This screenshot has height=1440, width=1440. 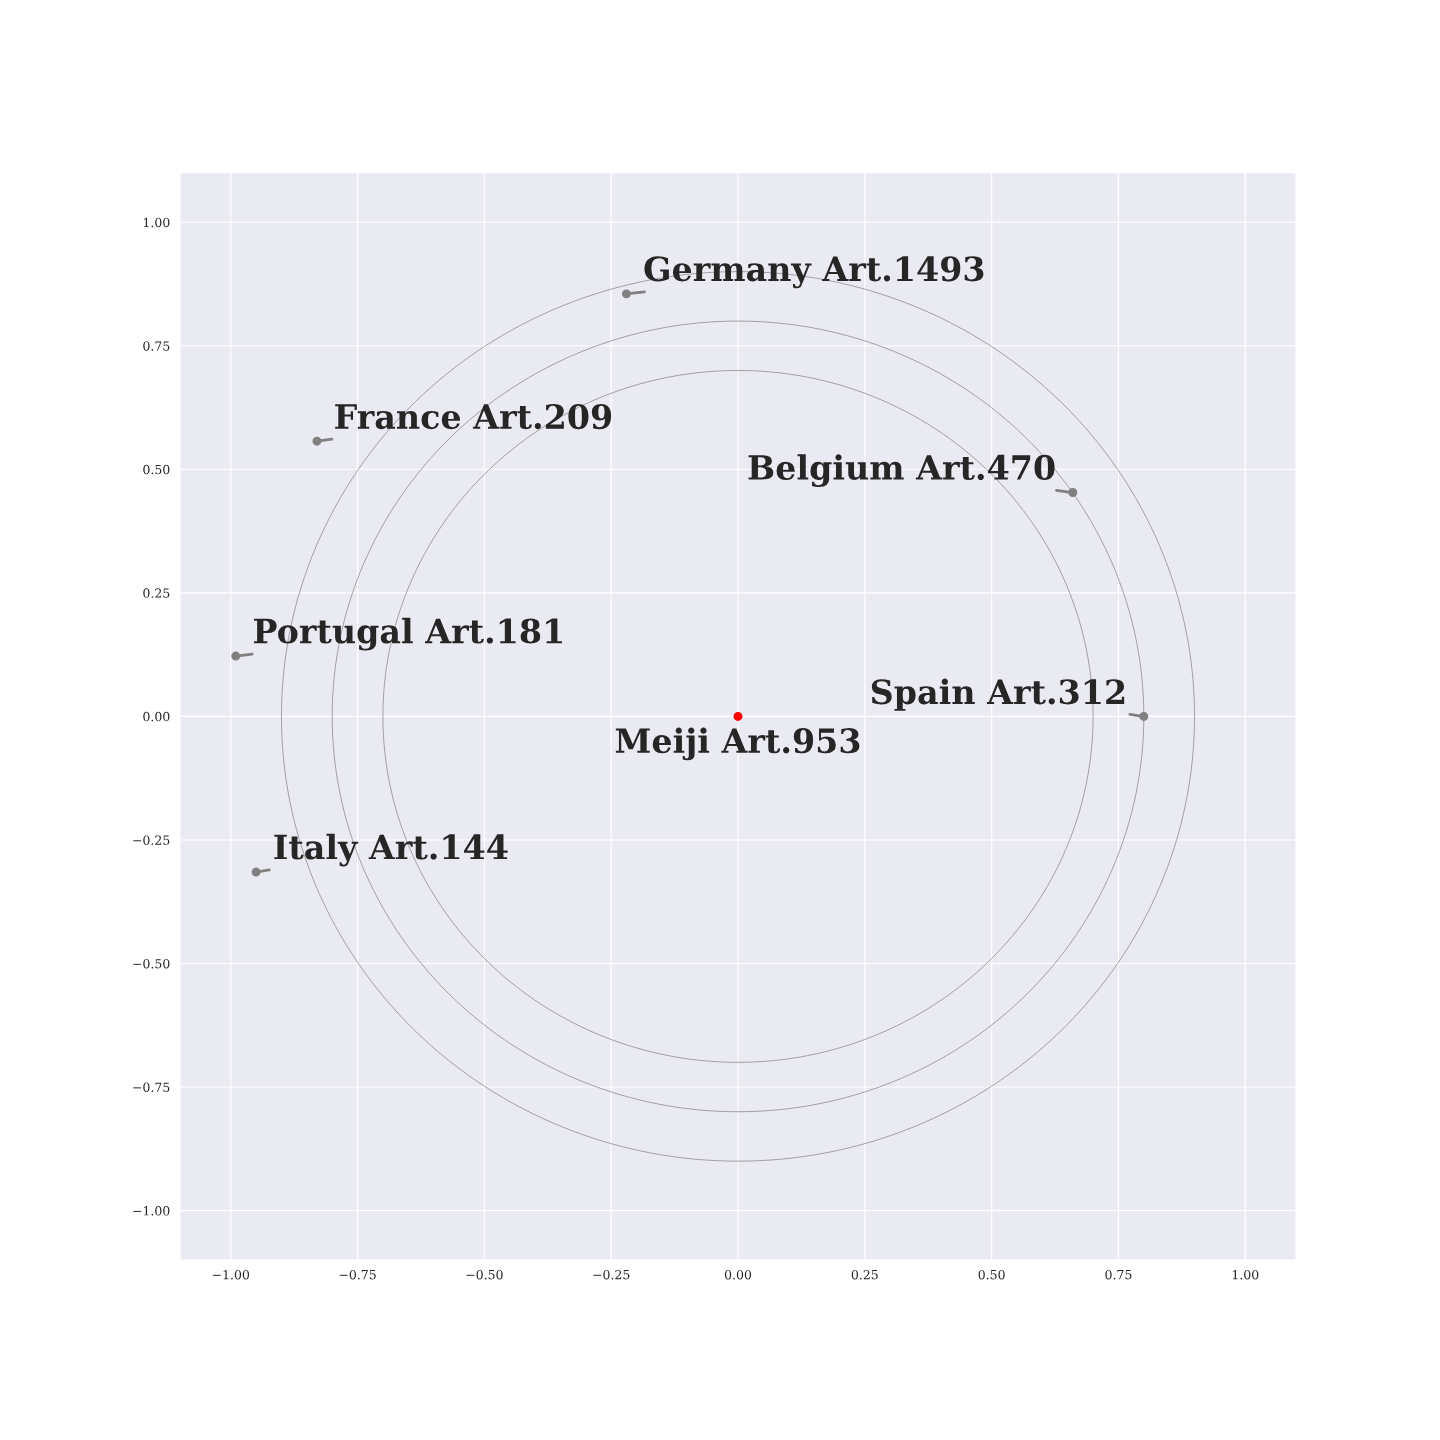 What do you see at coordinates (156, 222) in the screenshot?
I see `y-tick-label: 1.00` at bounding box center [156, 222].